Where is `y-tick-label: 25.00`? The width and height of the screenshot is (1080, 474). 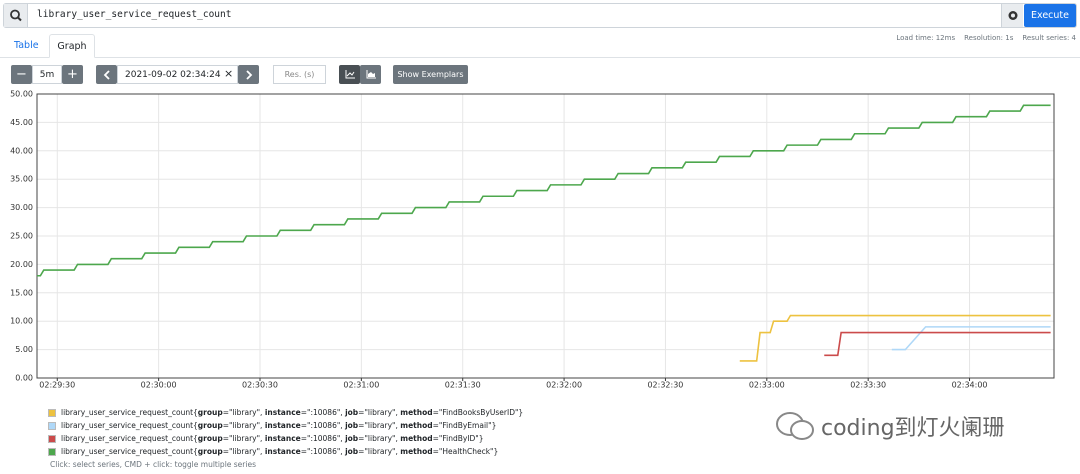
y-tick-label: 25.00 is located at coordinates (21, 236).